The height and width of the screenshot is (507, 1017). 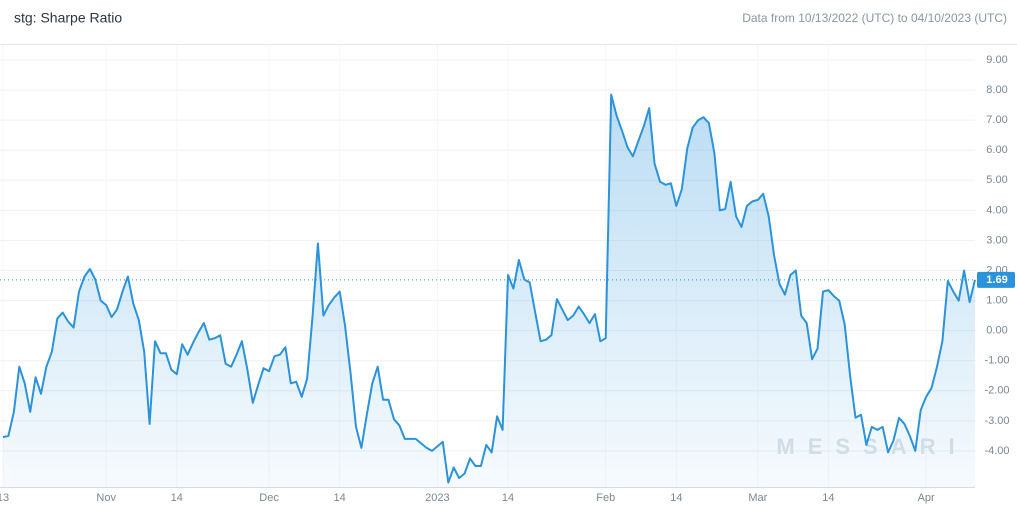 I want to click on x-tick-label: Feb, so click(x=605, y=498).